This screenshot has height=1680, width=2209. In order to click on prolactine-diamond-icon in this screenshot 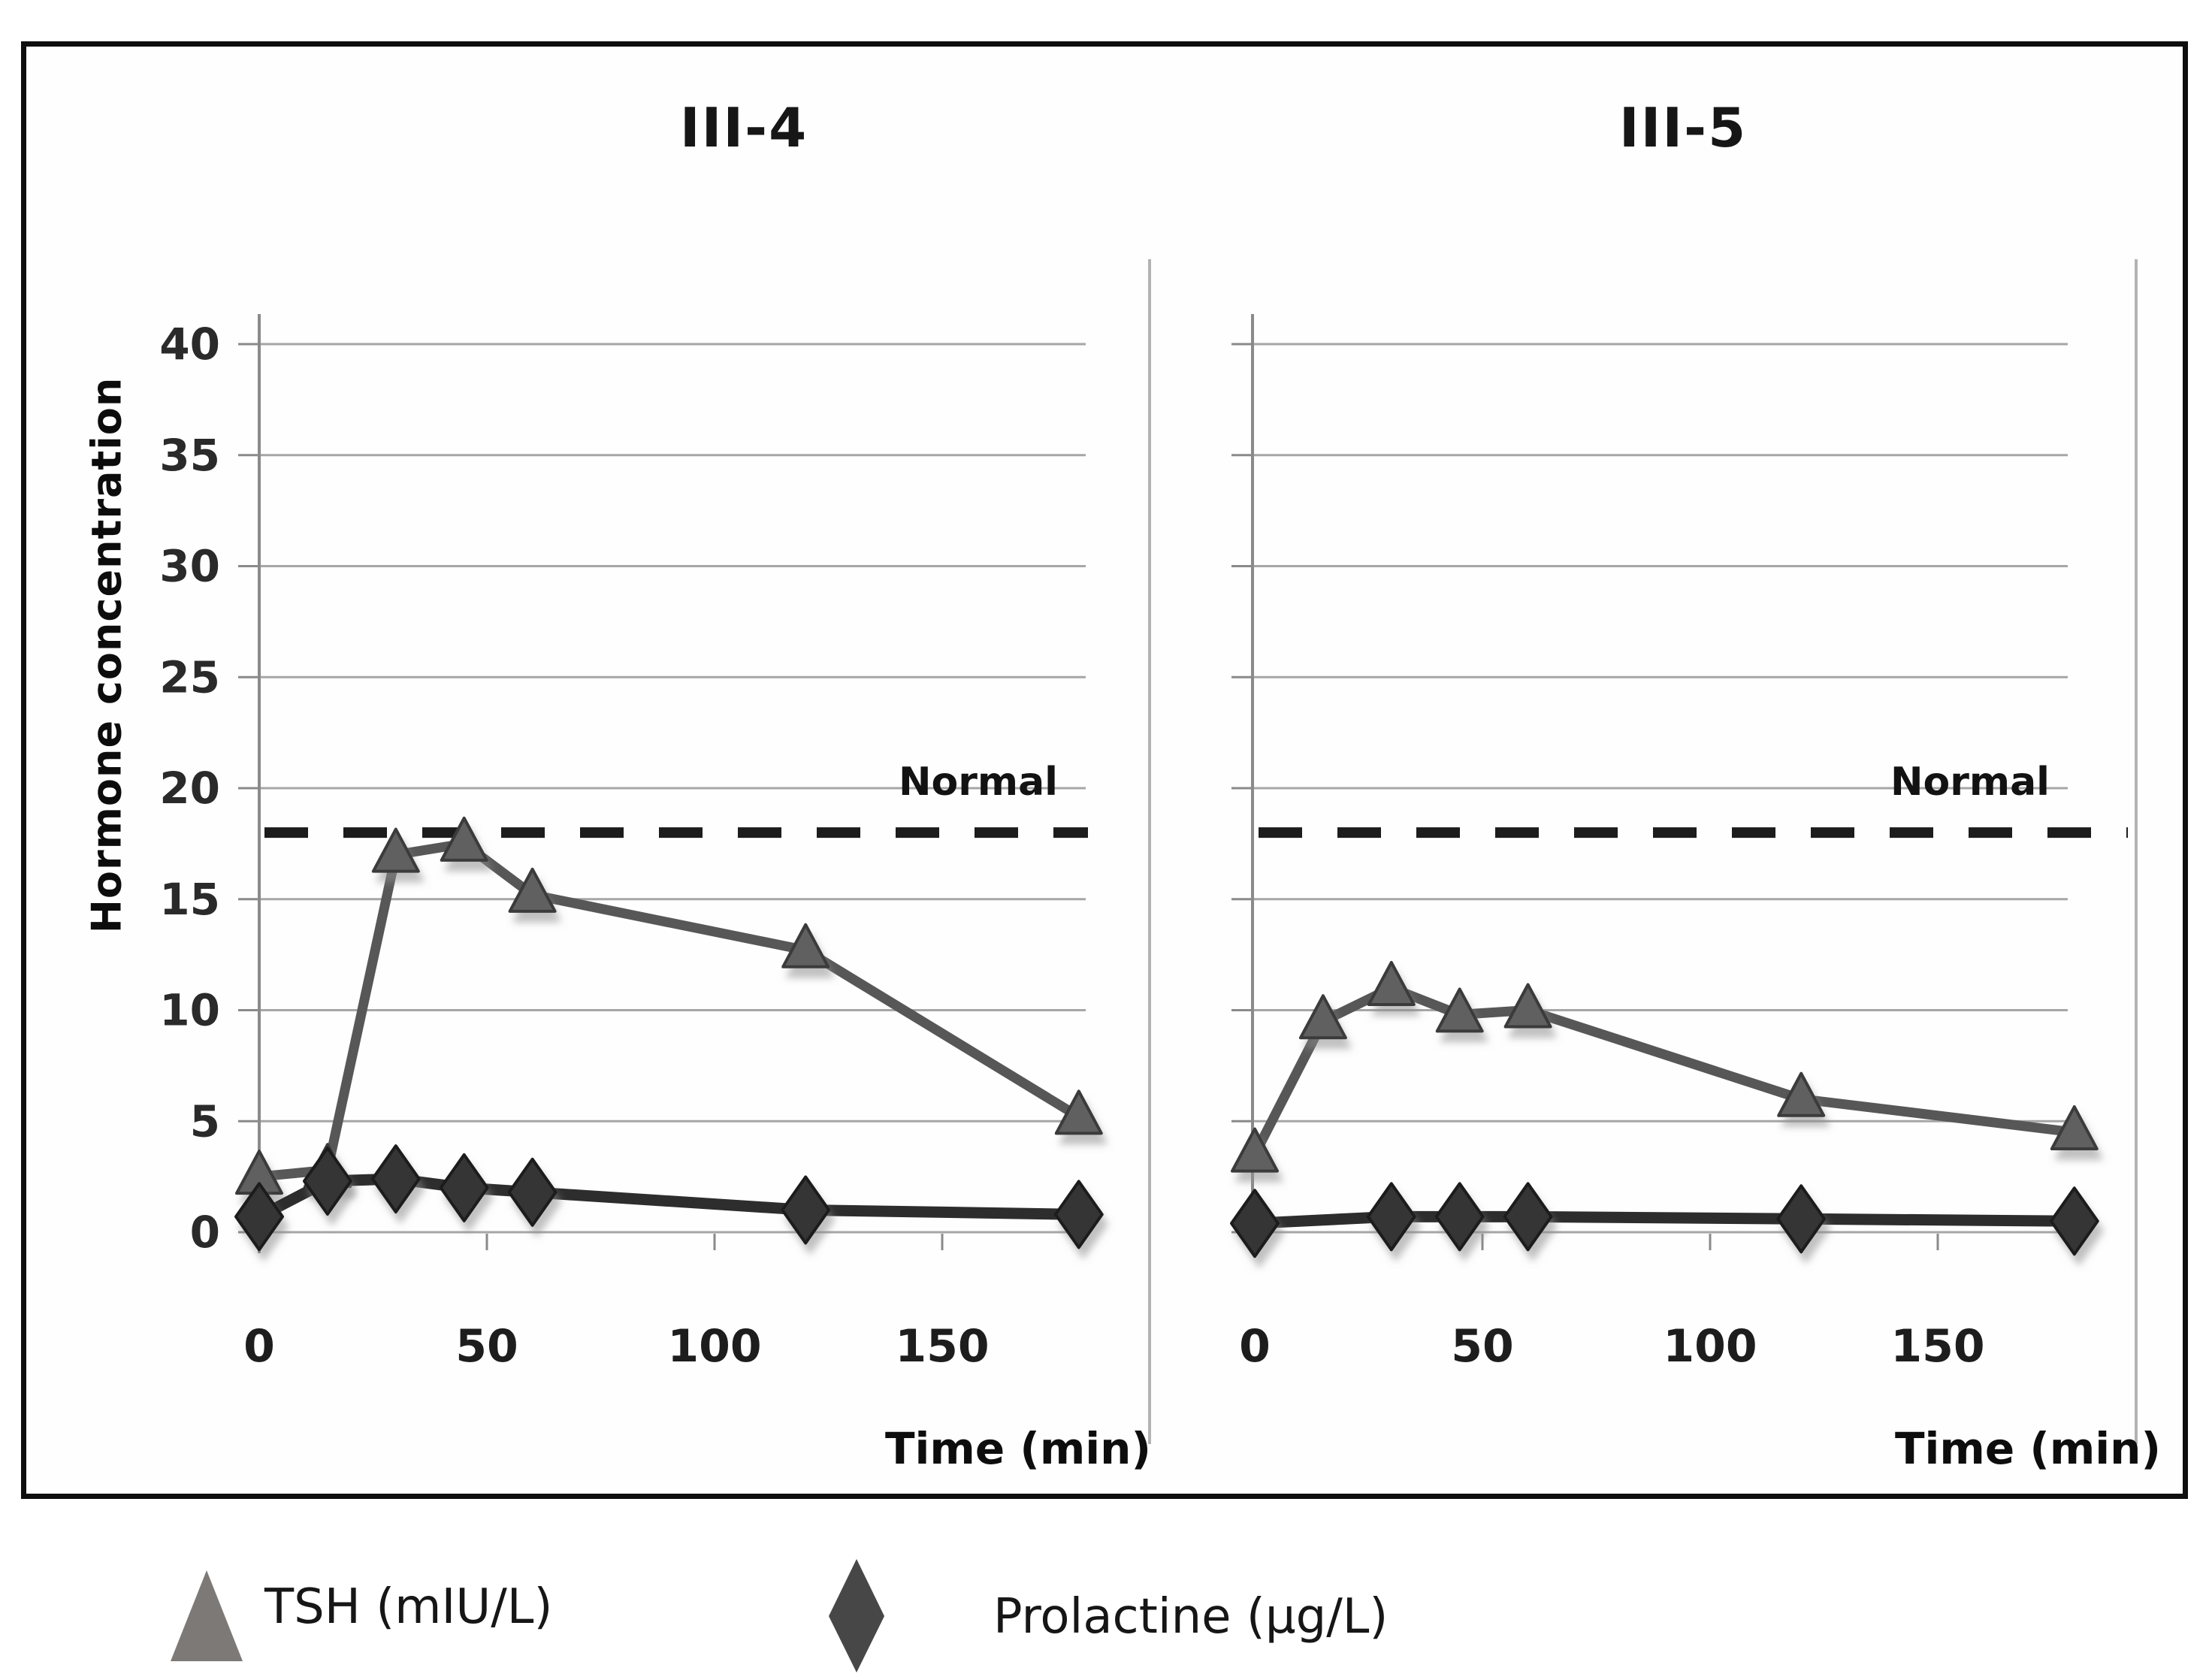, I will do `click(856, 1615)`.